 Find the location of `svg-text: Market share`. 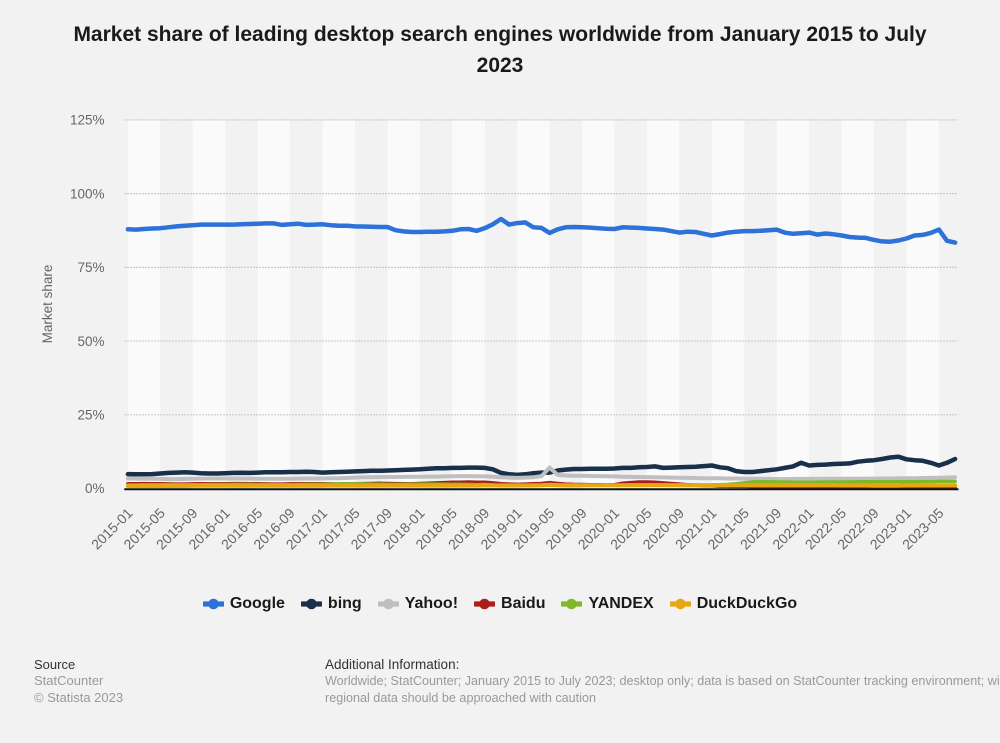

svg-text: Market share is located at coordinates (47, 304).